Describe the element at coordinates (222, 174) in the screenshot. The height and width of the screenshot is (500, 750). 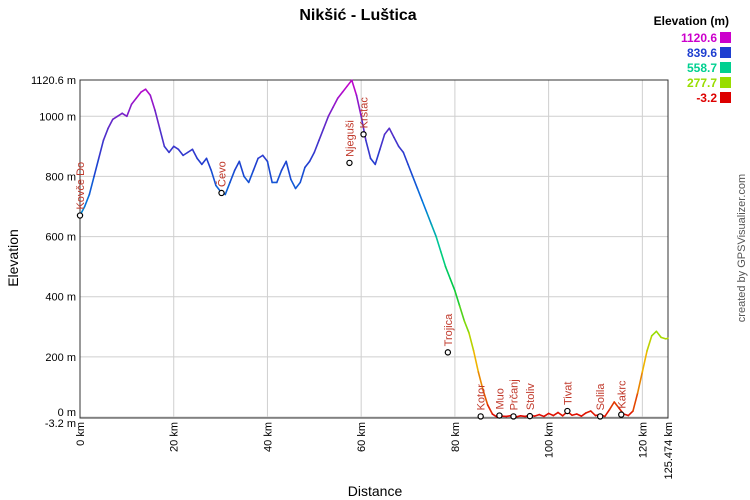
I see `waypoint-label: Čevo` at that location.